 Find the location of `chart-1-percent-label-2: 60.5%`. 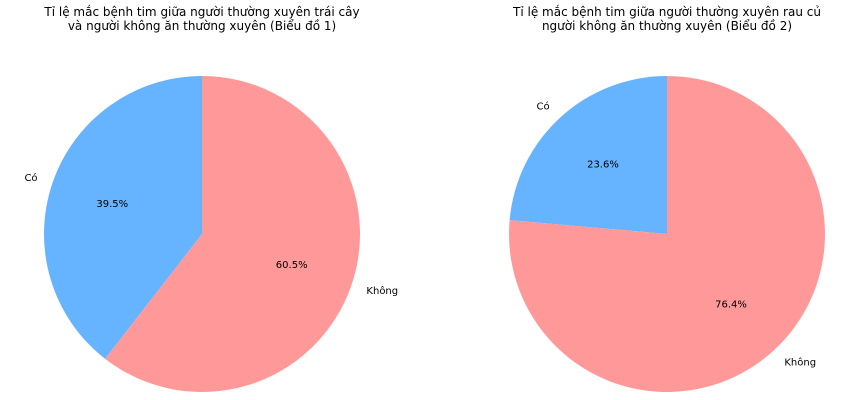

chart-1-percent-label-2: 60.5% is located at coordinates (292, 265).